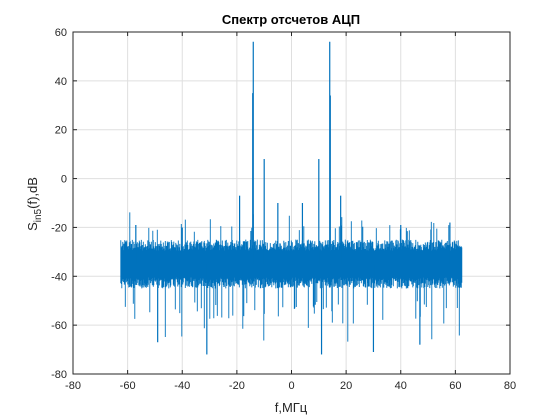 Image resolution: width=560 pixels, height=420 pixels. I want to click on x-tick-label: 60, so click(455, 386).